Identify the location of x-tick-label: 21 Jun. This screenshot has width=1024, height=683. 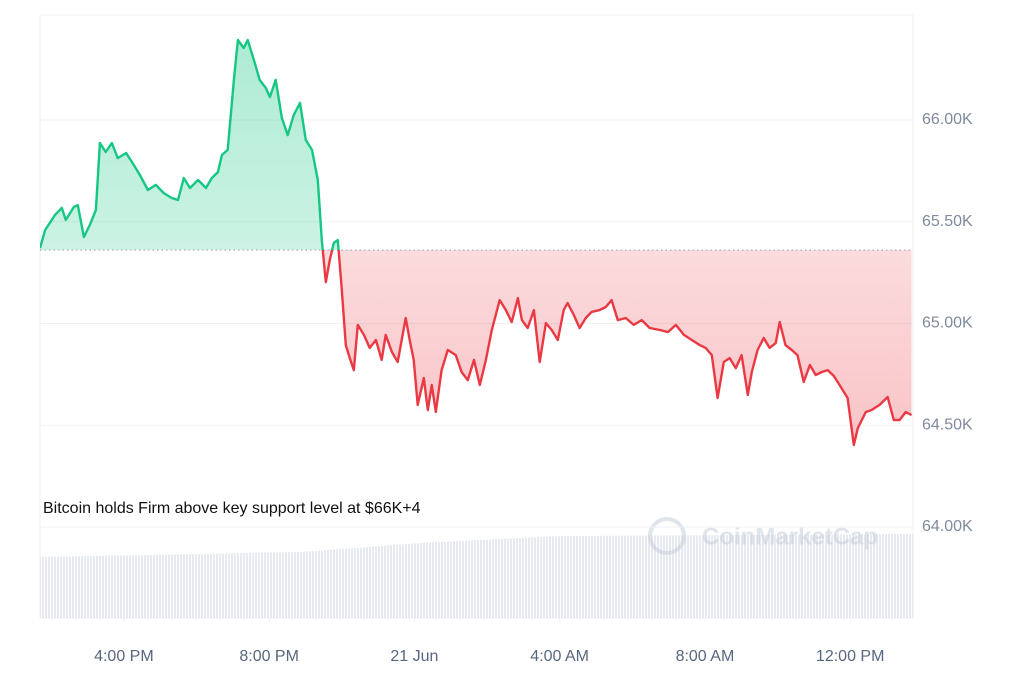
(414, 656).